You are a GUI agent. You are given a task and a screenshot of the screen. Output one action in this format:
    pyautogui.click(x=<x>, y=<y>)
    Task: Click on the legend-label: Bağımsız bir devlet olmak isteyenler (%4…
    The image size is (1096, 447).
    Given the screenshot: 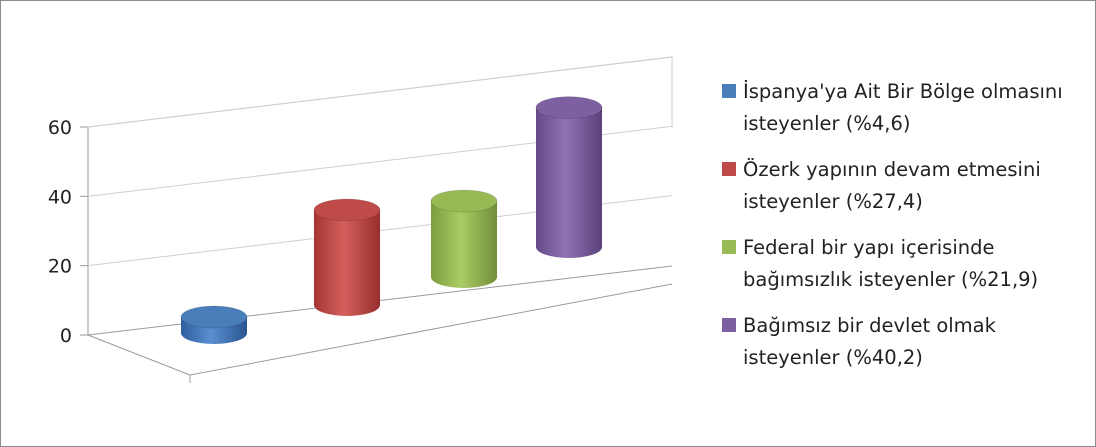 What is the action you would take?
    pyautogui.click(x=869, y=341)
    